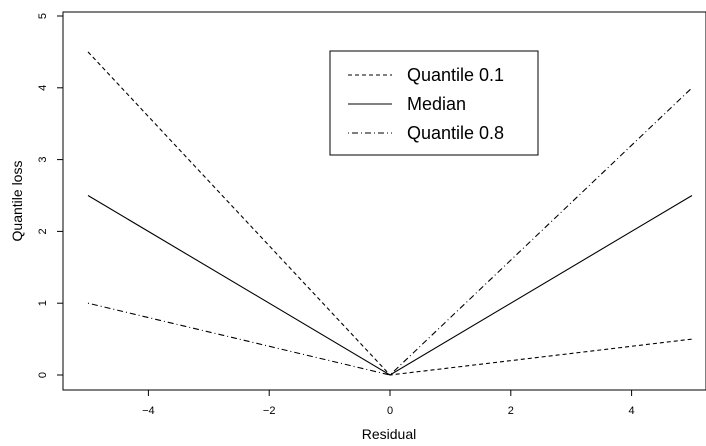 This screenshot has width=706, height=446. I want to click on legend-label: Quantile 0.1, so click(455, 75).